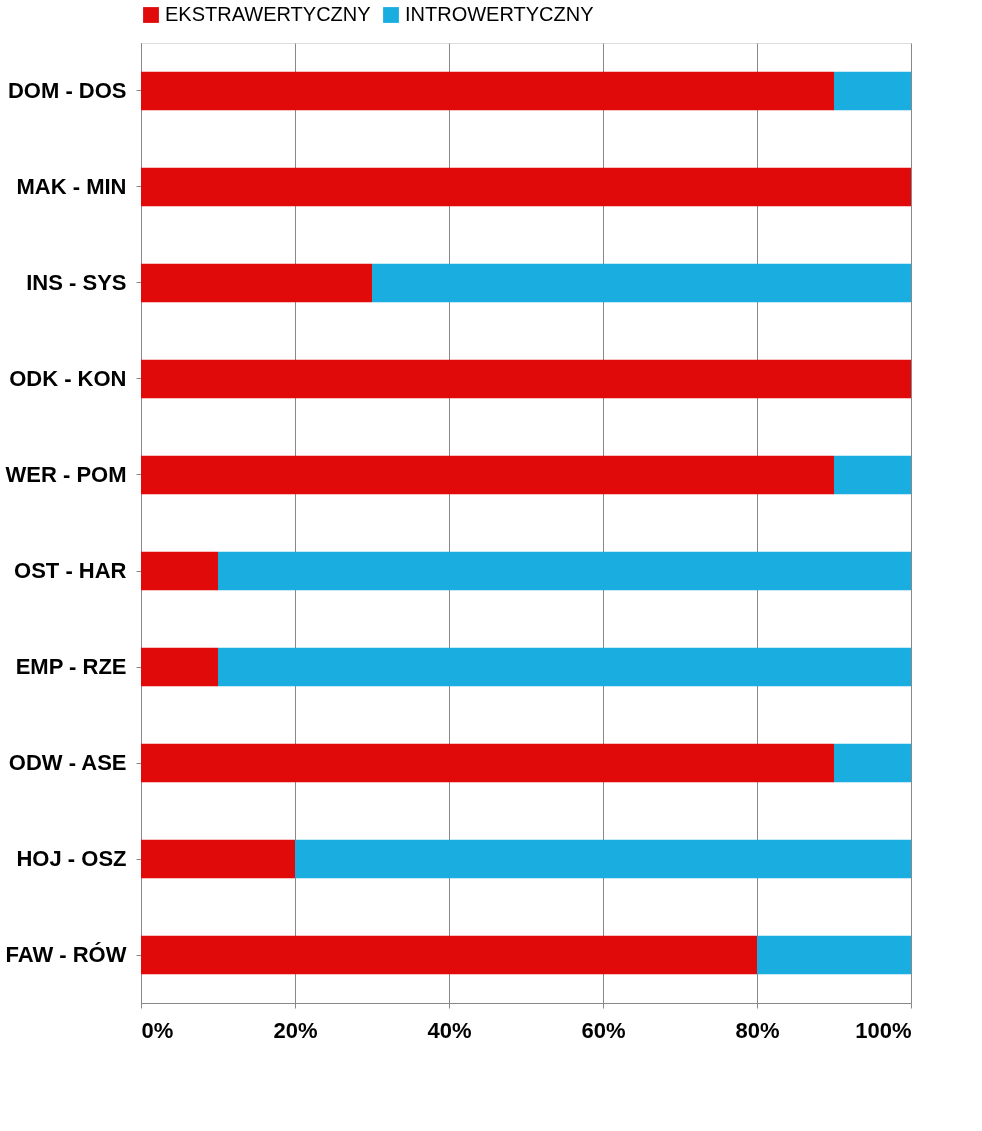 This screenshot has width=982, height=1131. I want to click on y-tick-label: DOM - DOS, so click(67, 90).